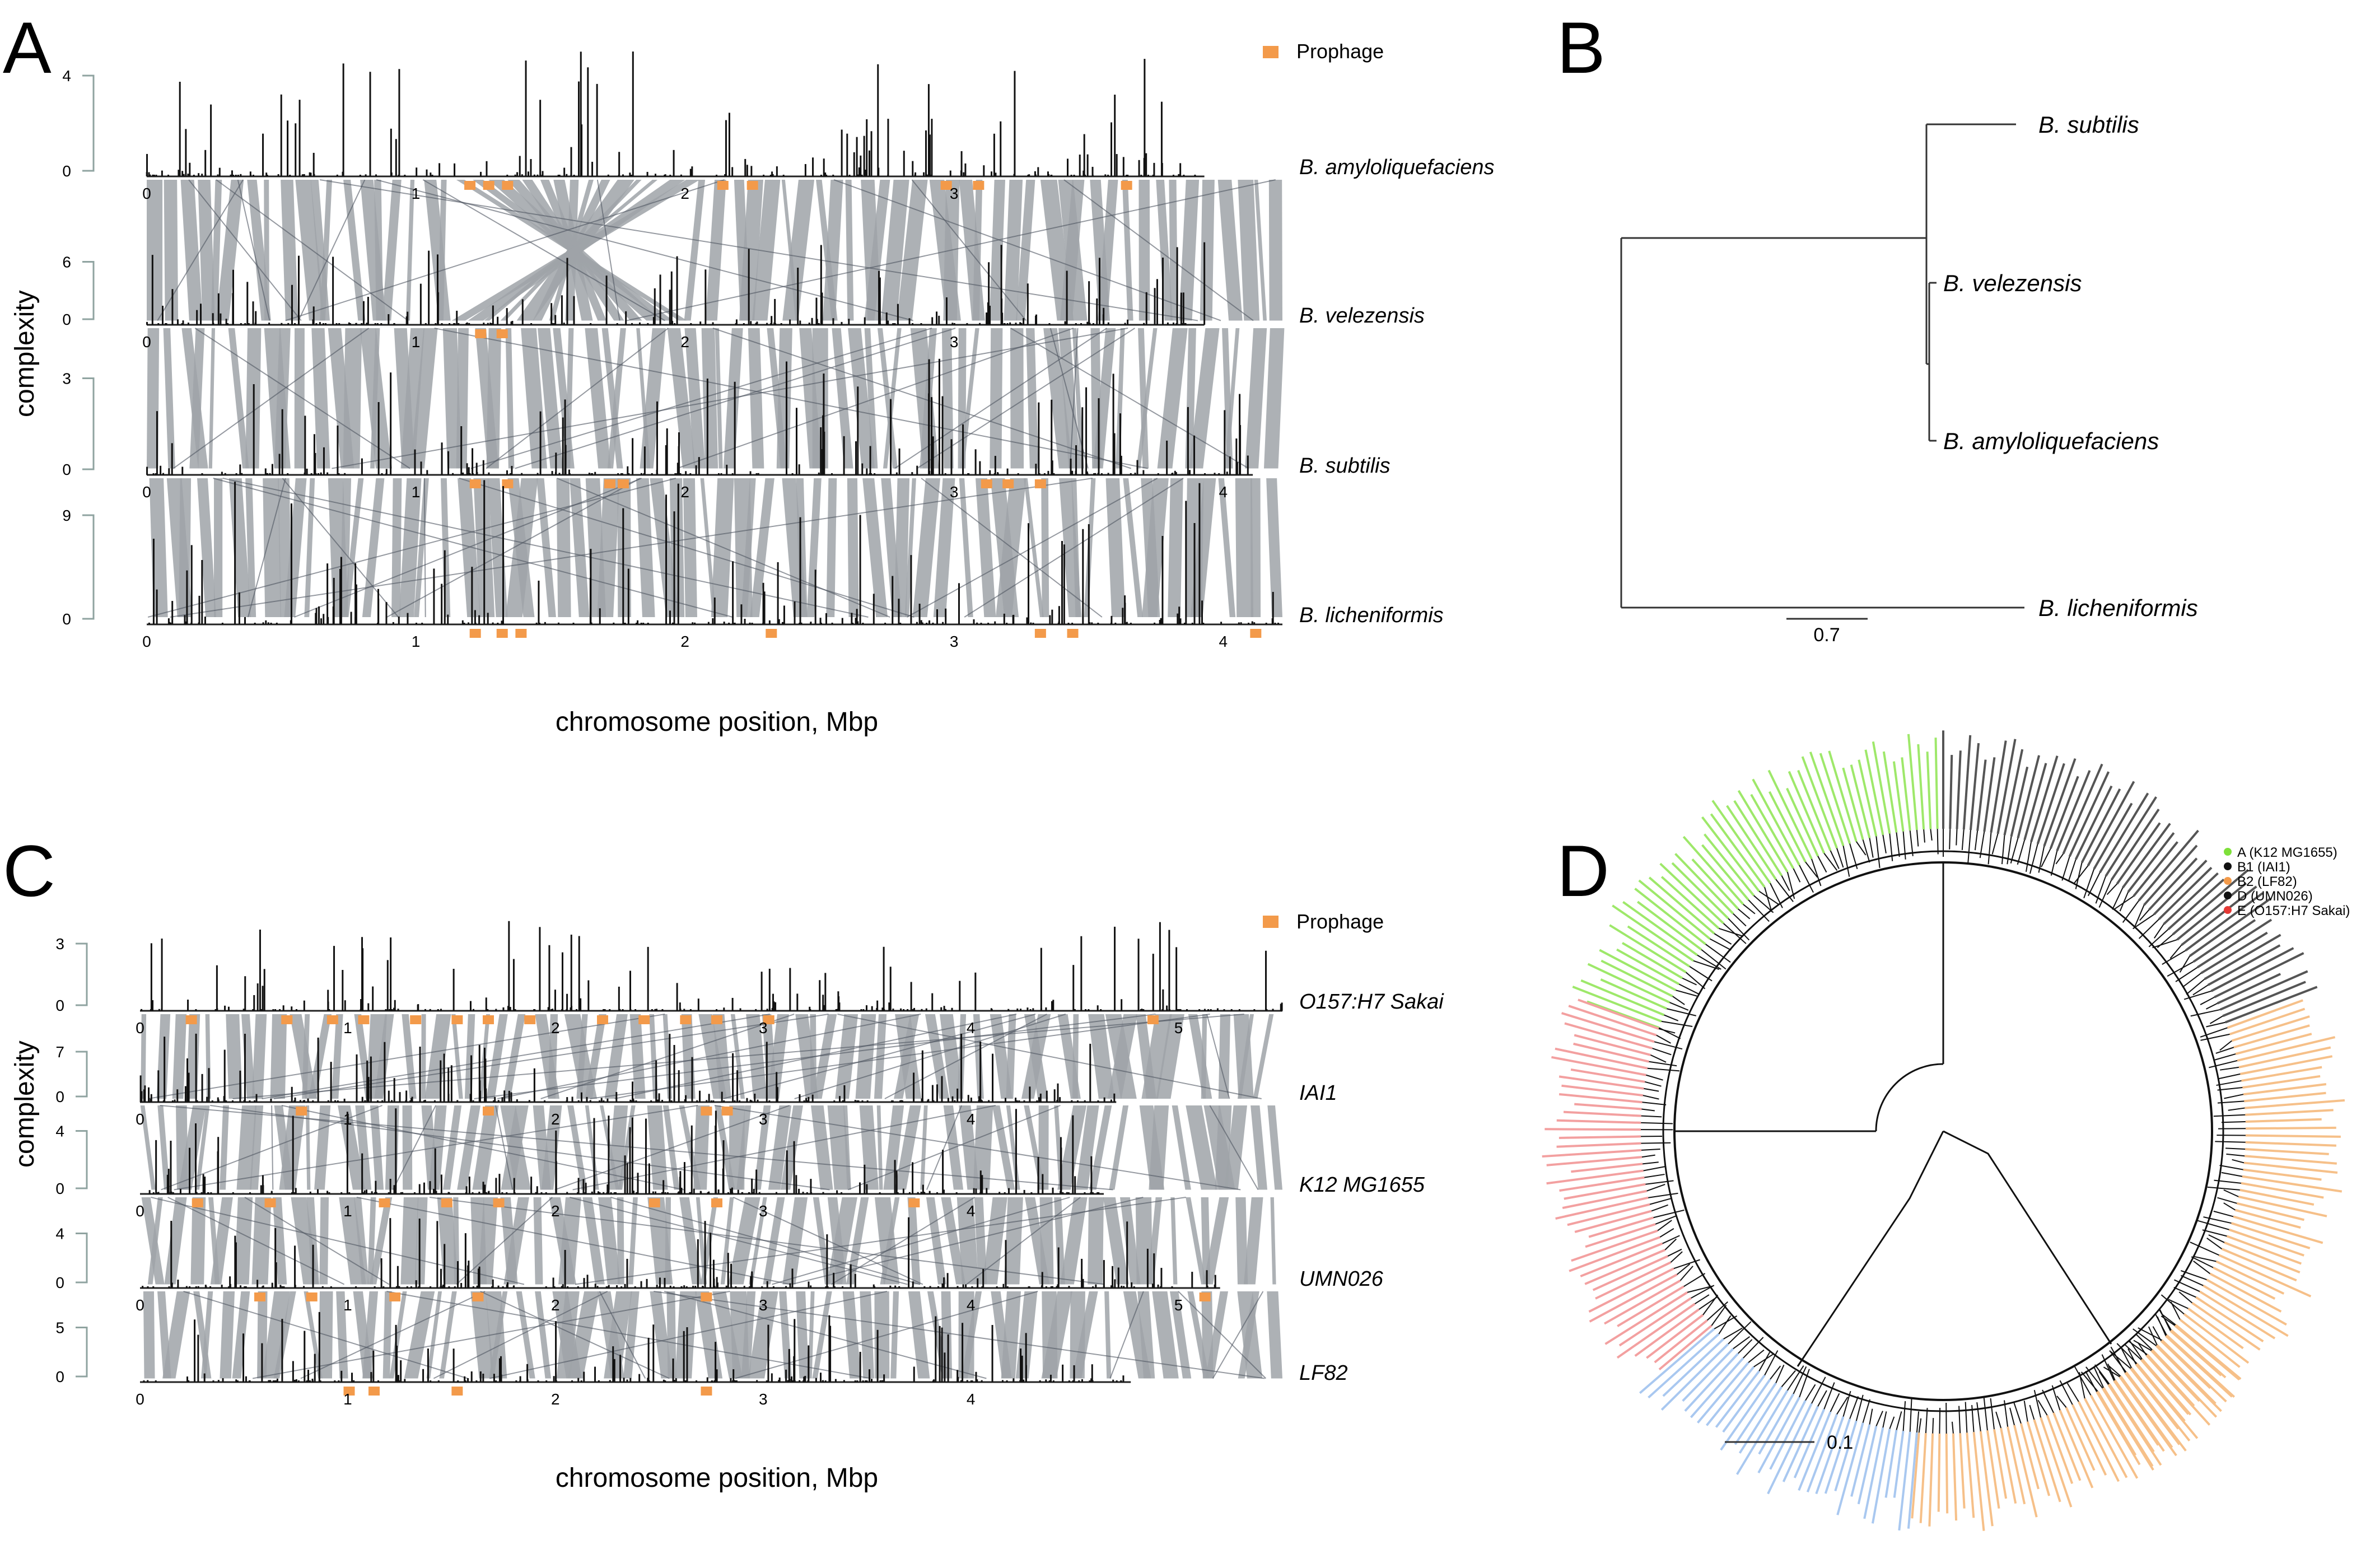  I want to click on panel-b-tree-branches, so click(1822, 366).